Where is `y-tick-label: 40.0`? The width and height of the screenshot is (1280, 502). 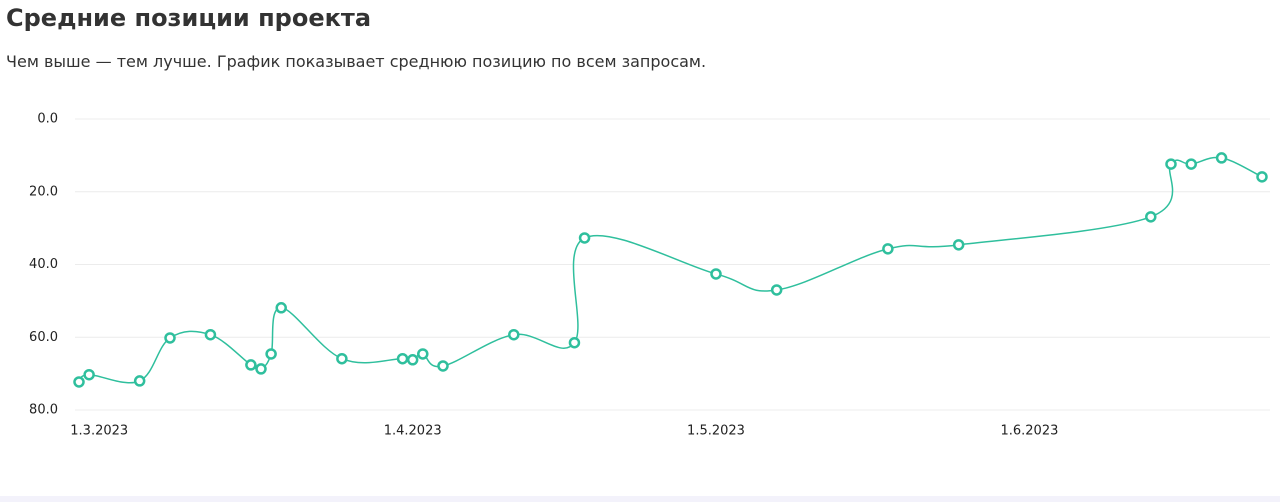
y-tick-label: 40.0 is located at coordinates (43, 264).